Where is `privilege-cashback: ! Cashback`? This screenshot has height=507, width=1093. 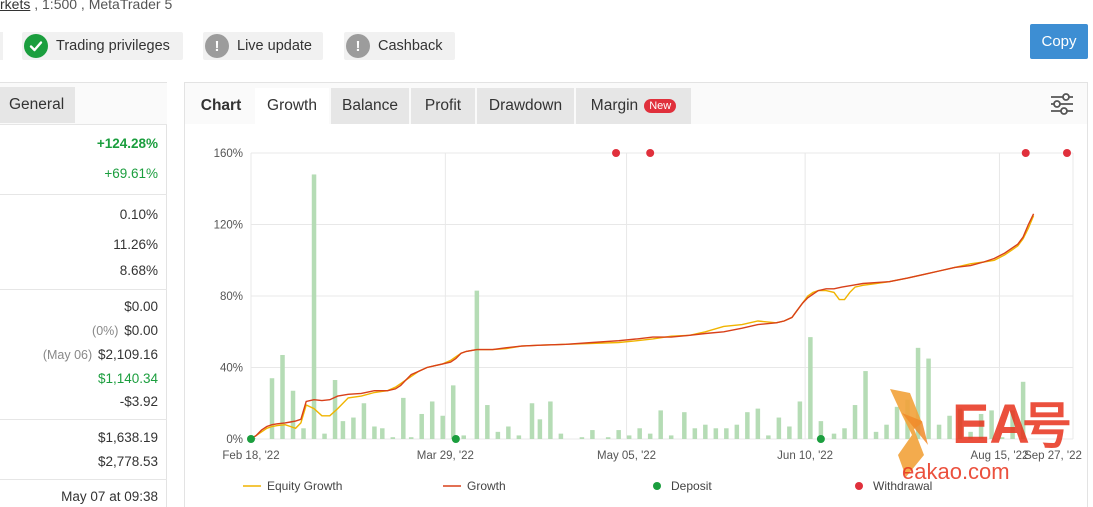
privilege-cashback: ! Cashback is located at coordinates (399, 46).